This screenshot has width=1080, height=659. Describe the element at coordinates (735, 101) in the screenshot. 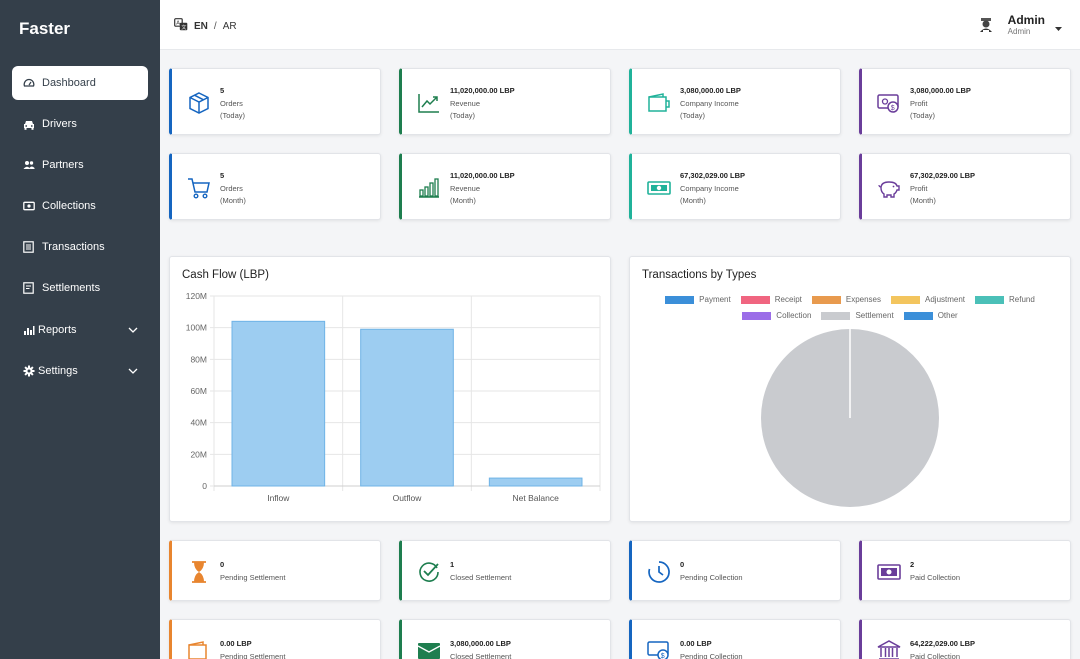

I see `stat-card-company-income-today: 3,080,000.00 LBP Company Income (Today)` at that location.